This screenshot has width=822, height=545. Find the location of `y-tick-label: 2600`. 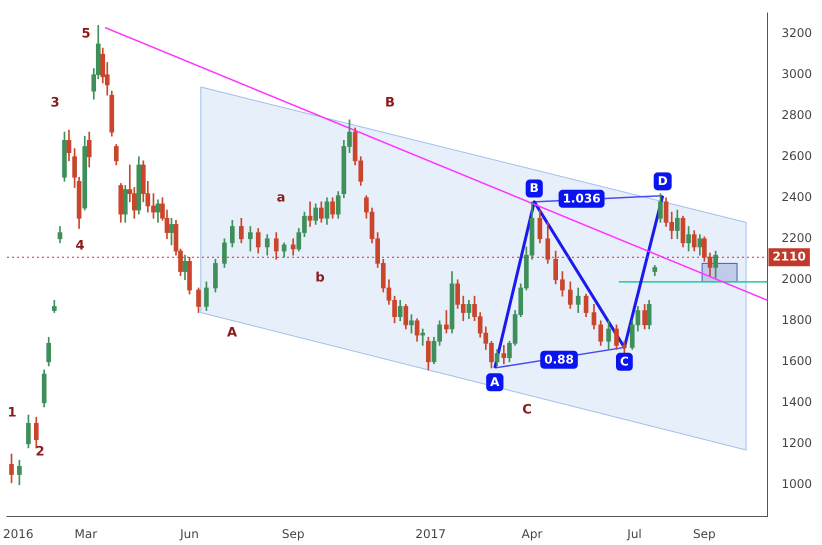

y-tick-label: 2600 is located at coordinates (796, 155).